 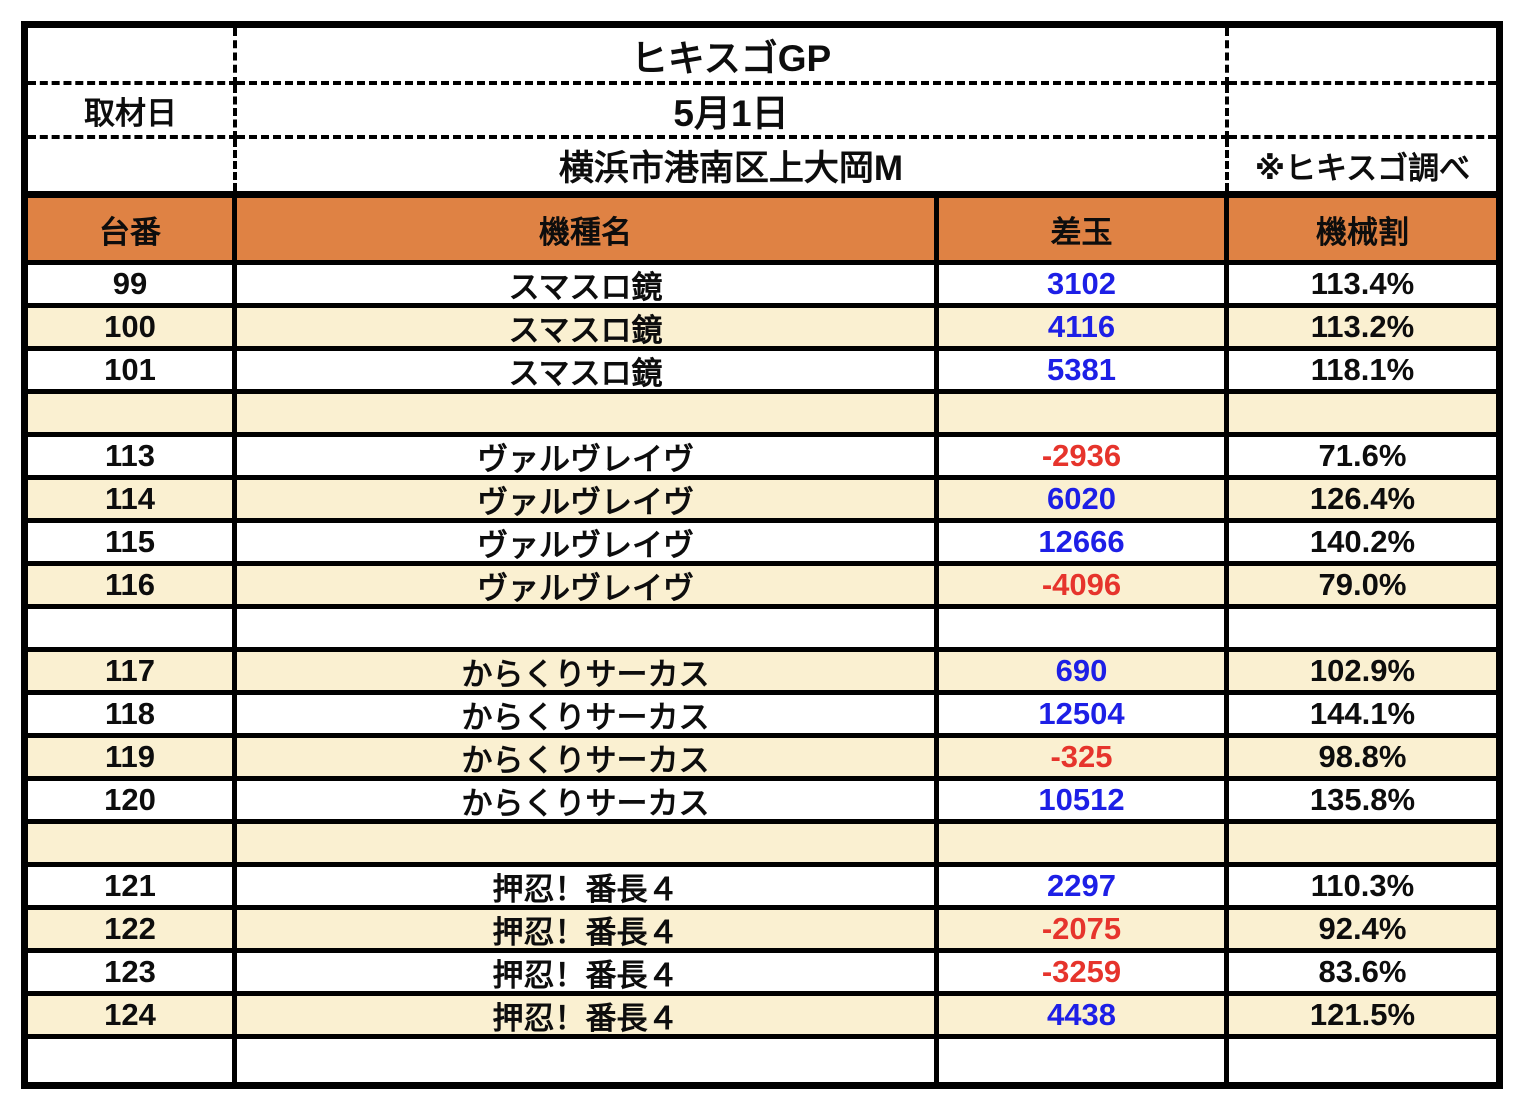 I want to click on table-row: 113 ヴァルヴレイヴ -2936 71.6%, so click(x=762, y=458).